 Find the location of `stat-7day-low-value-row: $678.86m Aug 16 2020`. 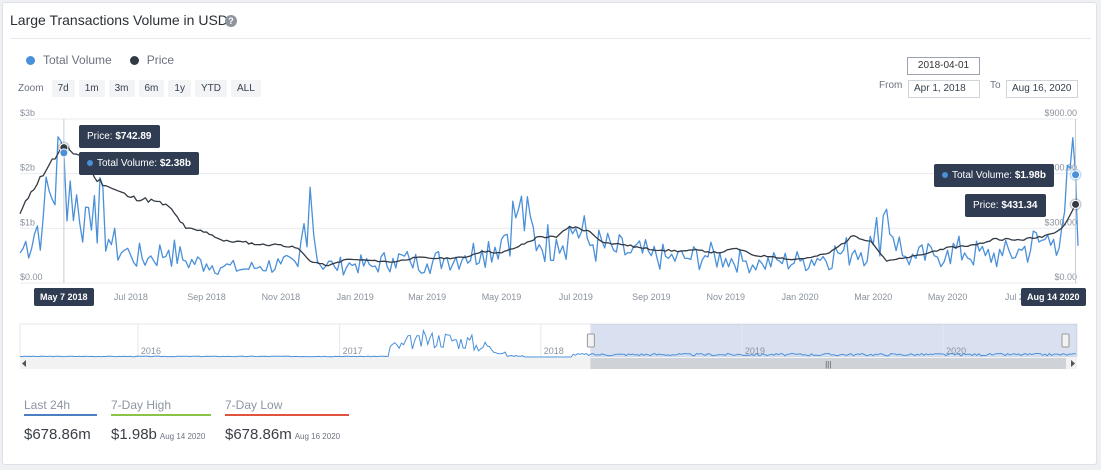

stat-7day-low-value-row: $678.86m Aug 16 2020 is located at coordinates (287, 434).